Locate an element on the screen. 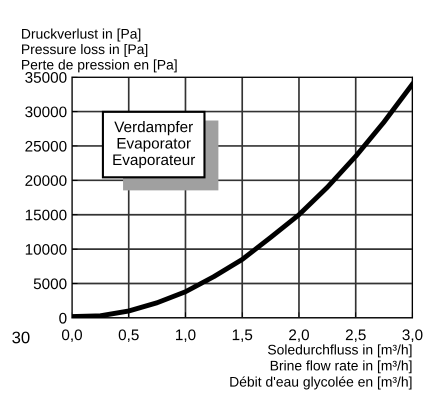 The width and height of the screenshot is (431, 415). text: 30 is located at coordinates (21, 338).